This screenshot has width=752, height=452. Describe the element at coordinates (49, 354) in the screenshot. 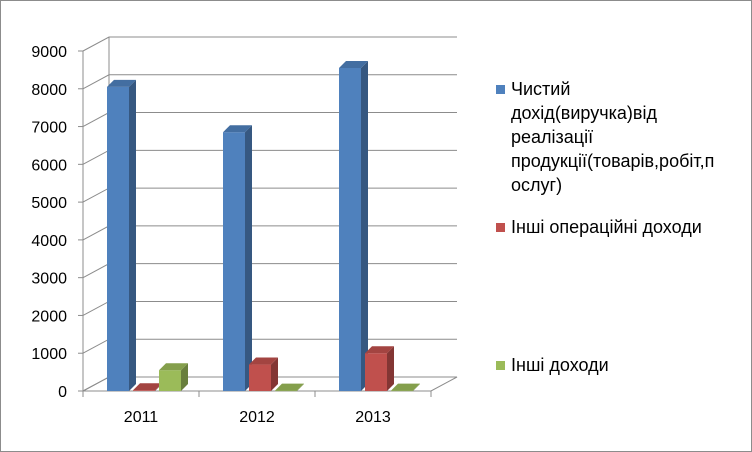

I see `y-tick-label: 1000` at that location.